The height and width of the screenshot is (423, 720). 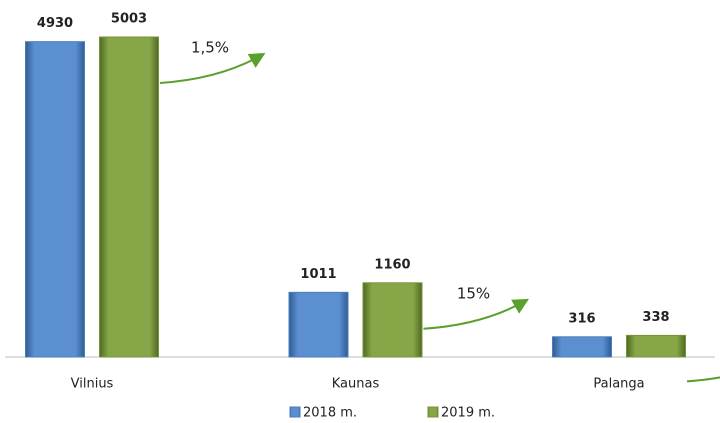 What do you see at coordinates (618, 384) in the screenshot?
I see `x-tick-label: Palanga` at bounding box center [618, 384].